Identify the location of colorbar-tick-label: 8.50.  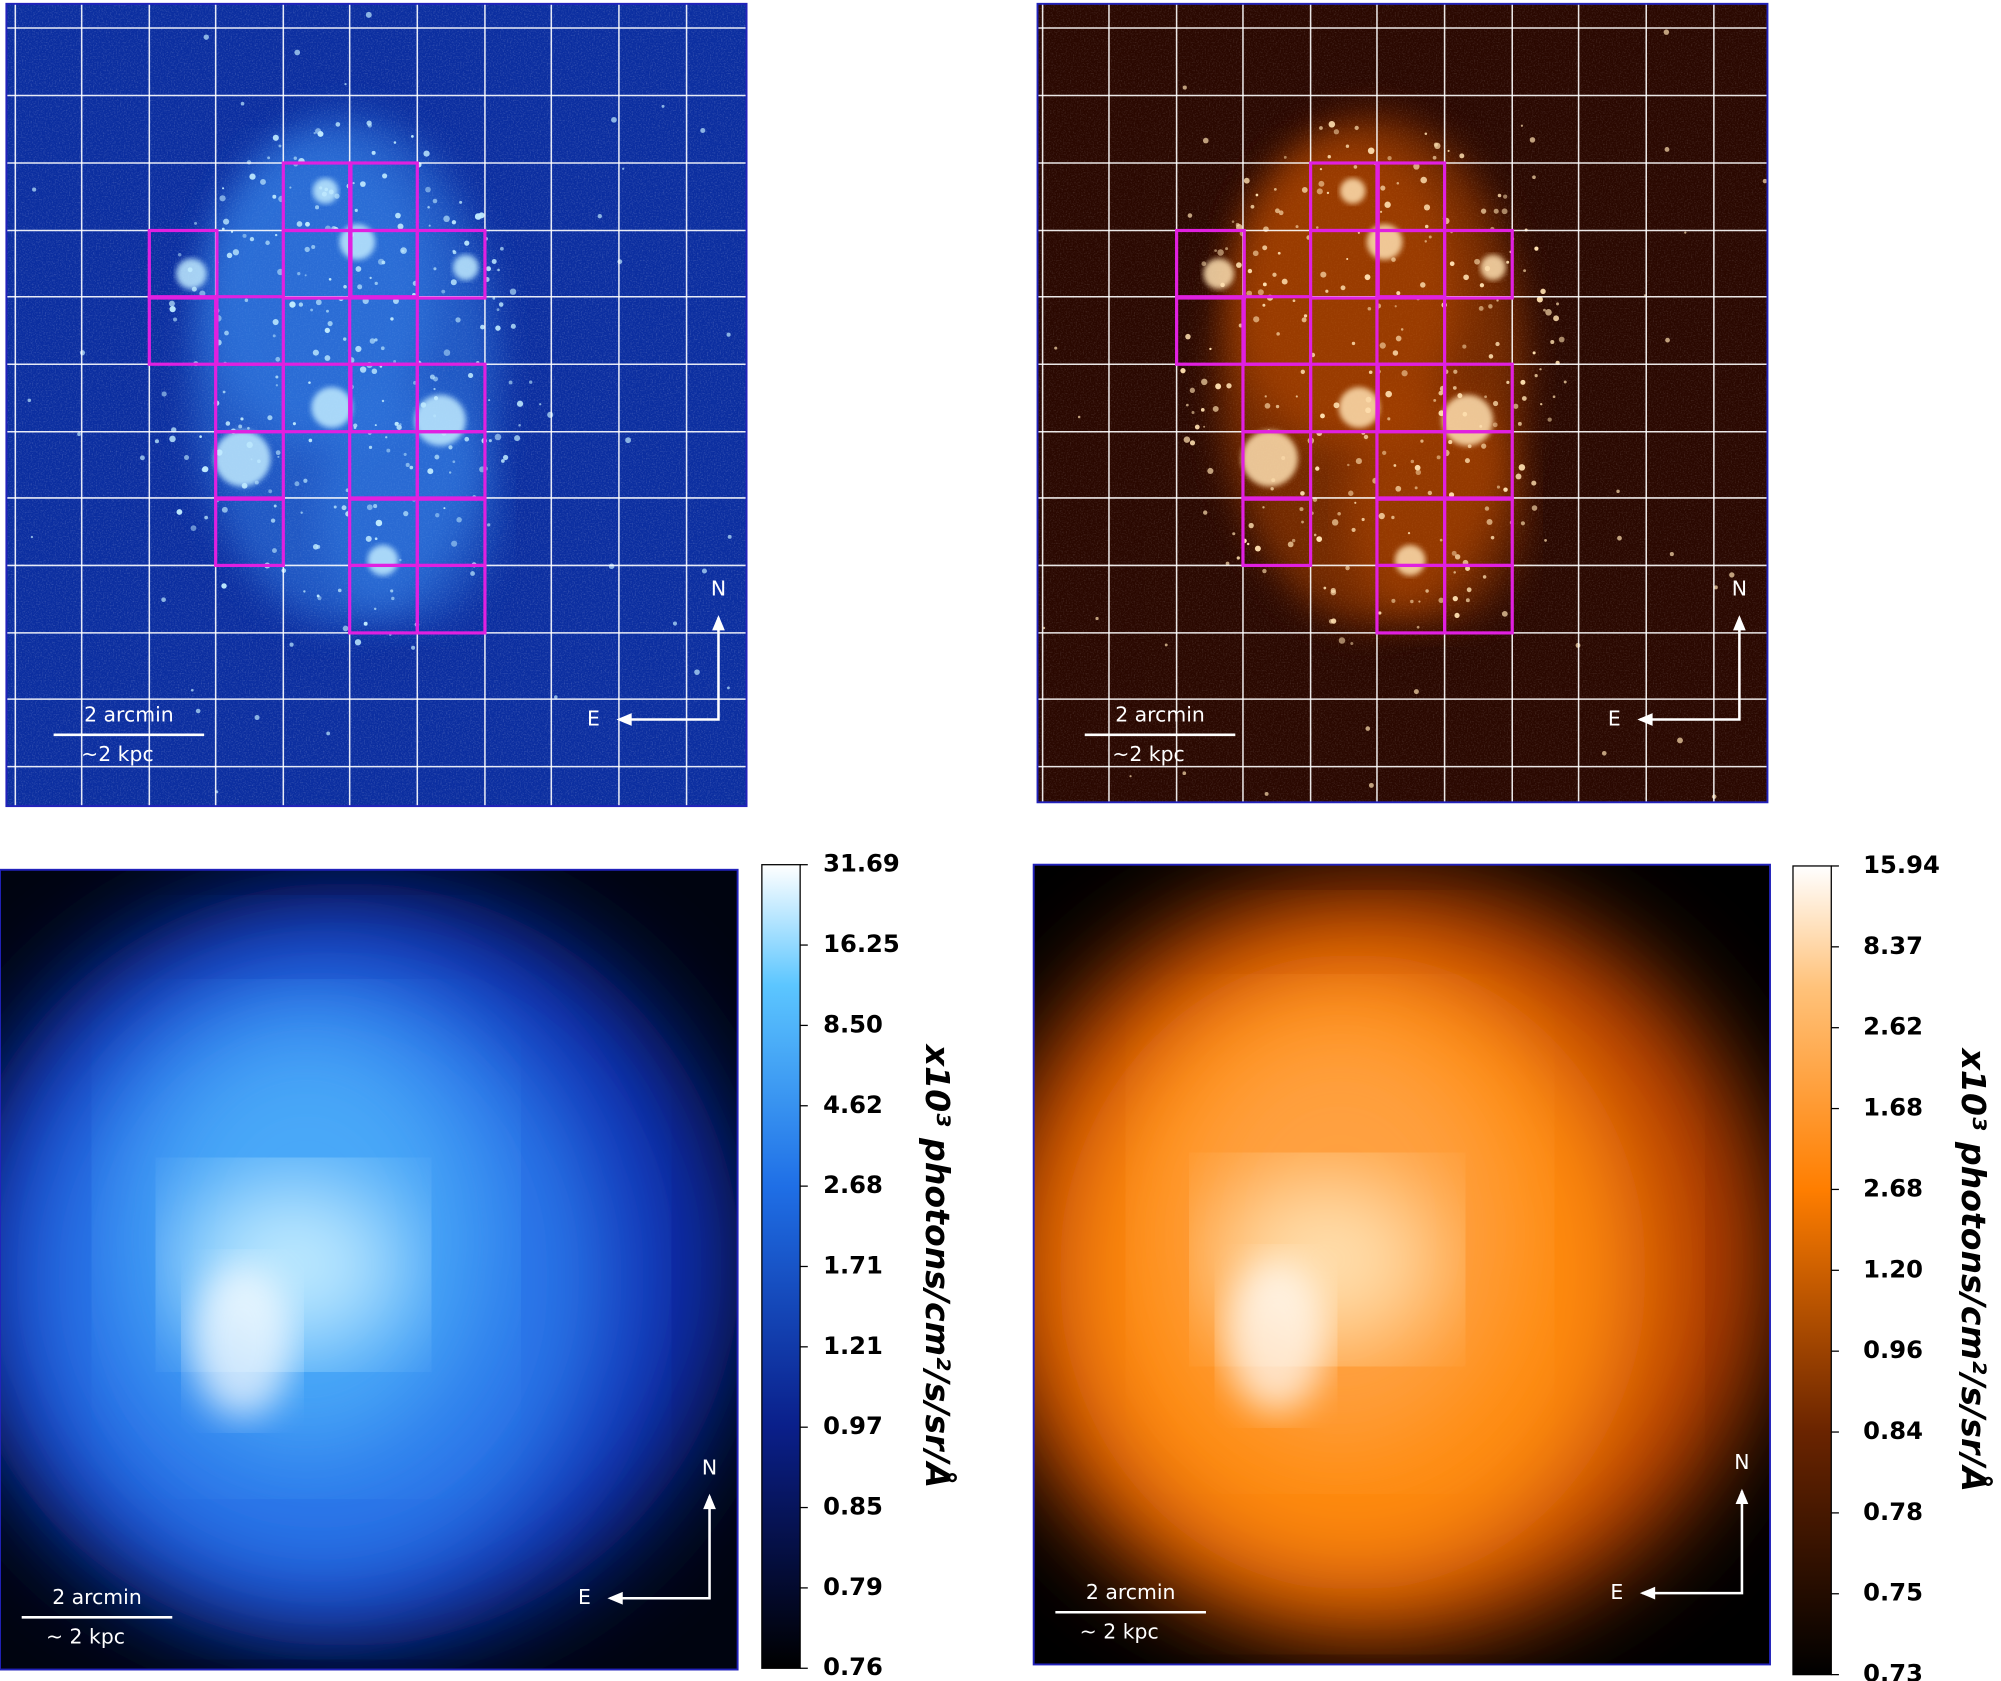
(853, 1024).